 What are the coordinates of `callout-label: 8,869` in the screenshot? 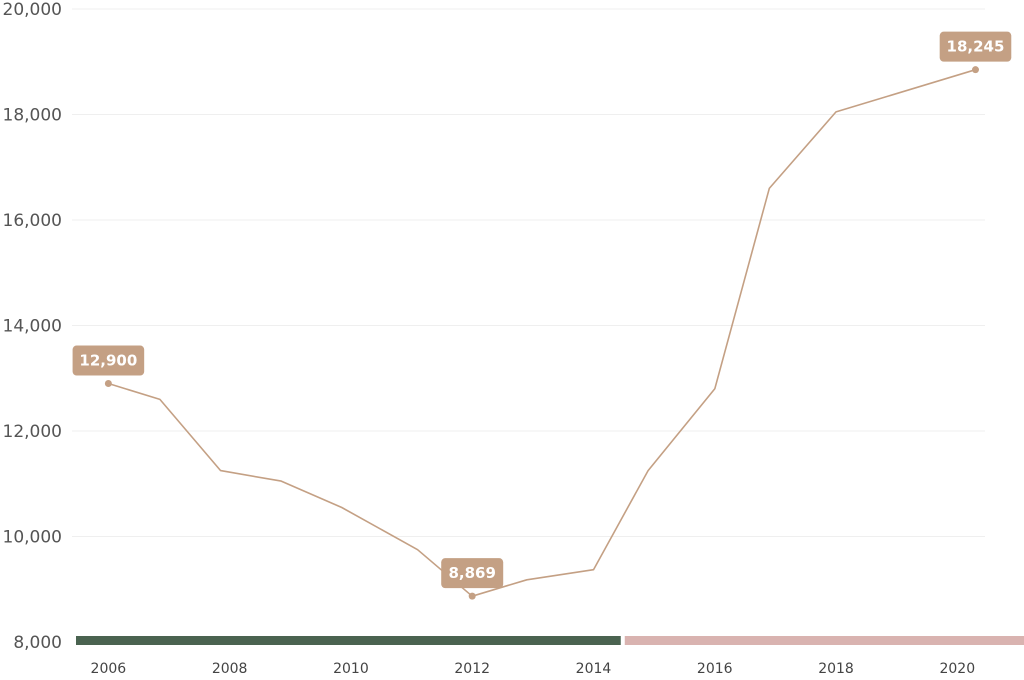 It's located at (471, 573).